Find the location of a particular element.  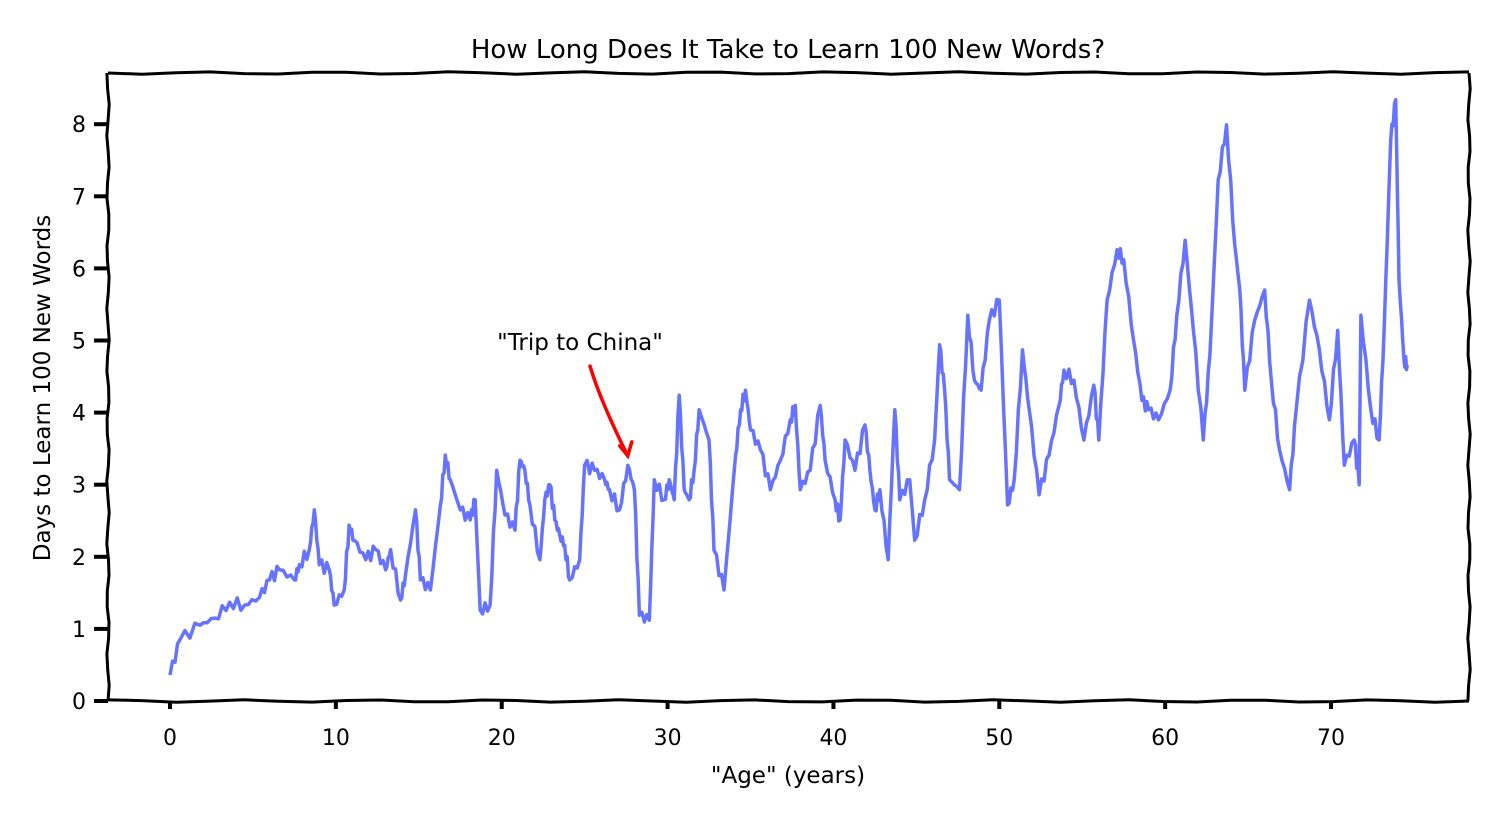

frame-top is located at coordinates (788, 73).